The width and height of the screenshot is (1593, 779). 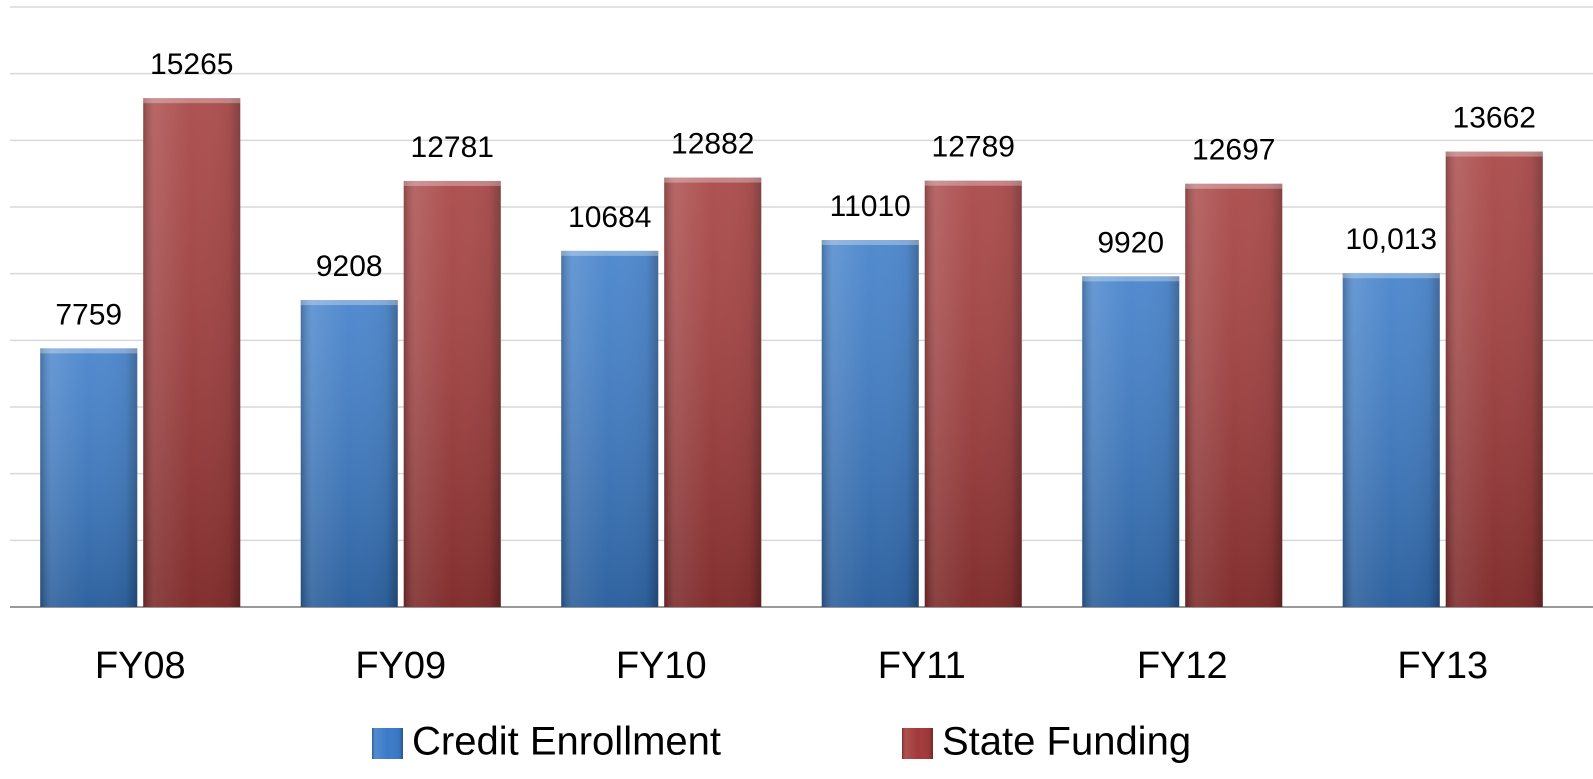 I want to click on data-label: 9920, so click(x=1130, y=242).